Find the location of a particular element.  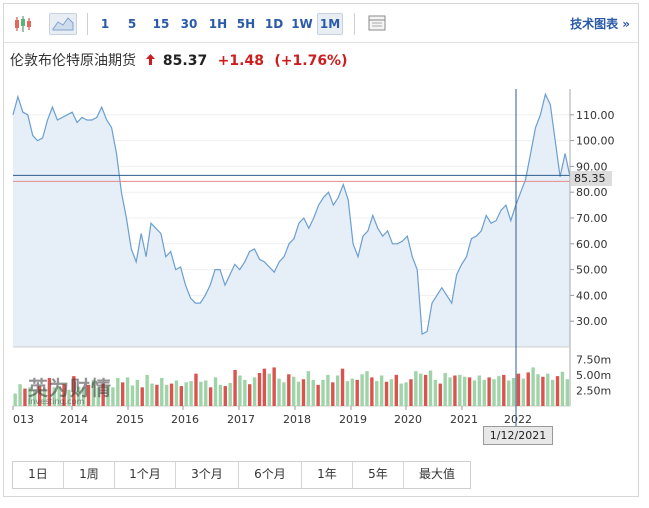

range-5-year: 5年 is located at coordinates (378, 475).